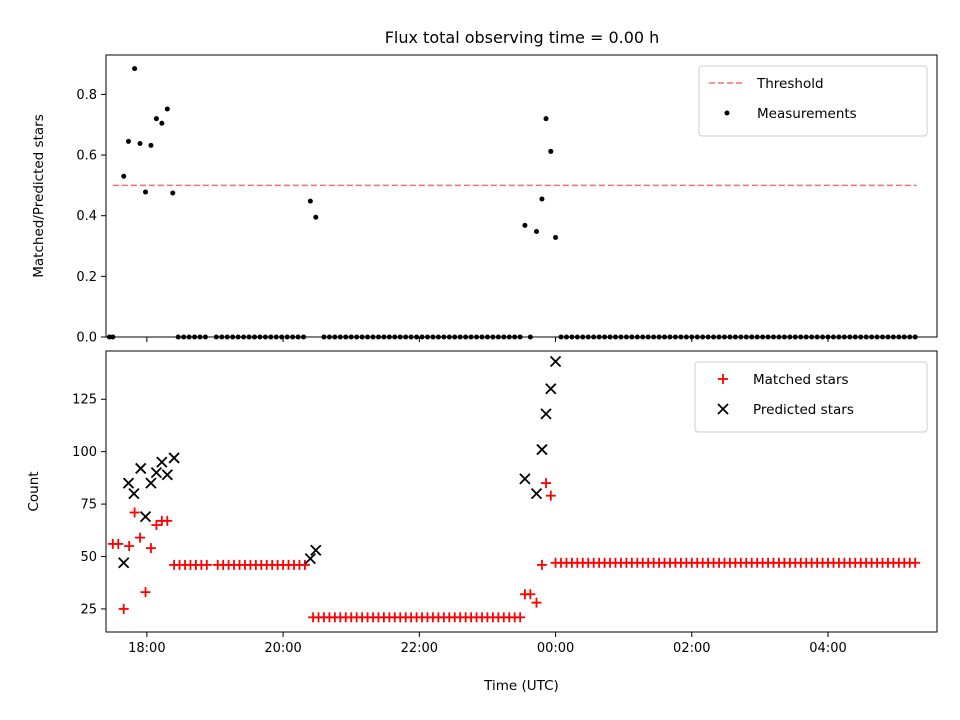 This screenshot has width=960, height=720. What do you see at coordinates (34, 491) in the screenshot?
I see `y-axis-label: Count` at bounding box center [34, 491].